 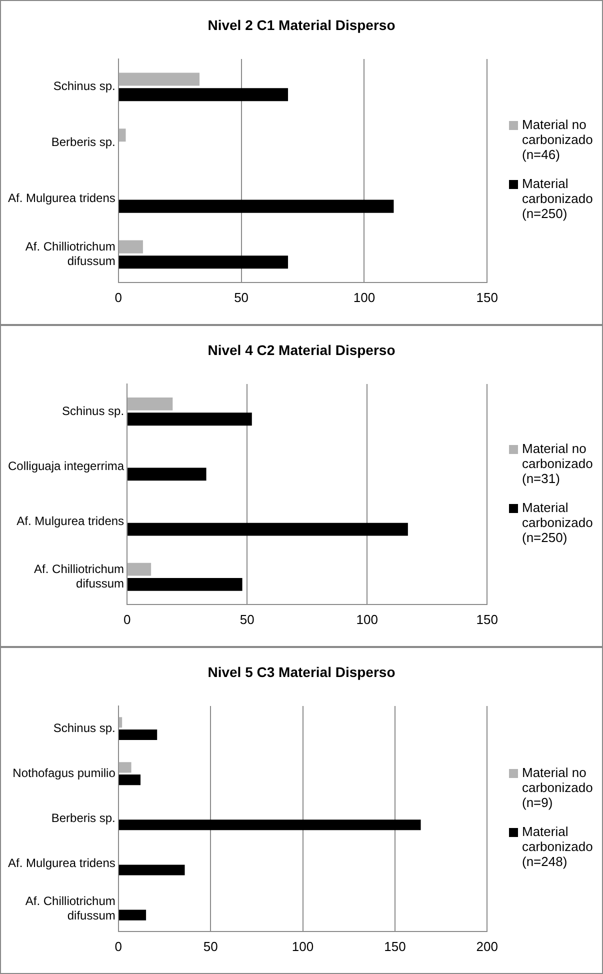 What do you see at coordinates (64, 773) in the screenshot?
I see `y-tick-label: Nothofagus pumilio` at bounding box center [64, 773].